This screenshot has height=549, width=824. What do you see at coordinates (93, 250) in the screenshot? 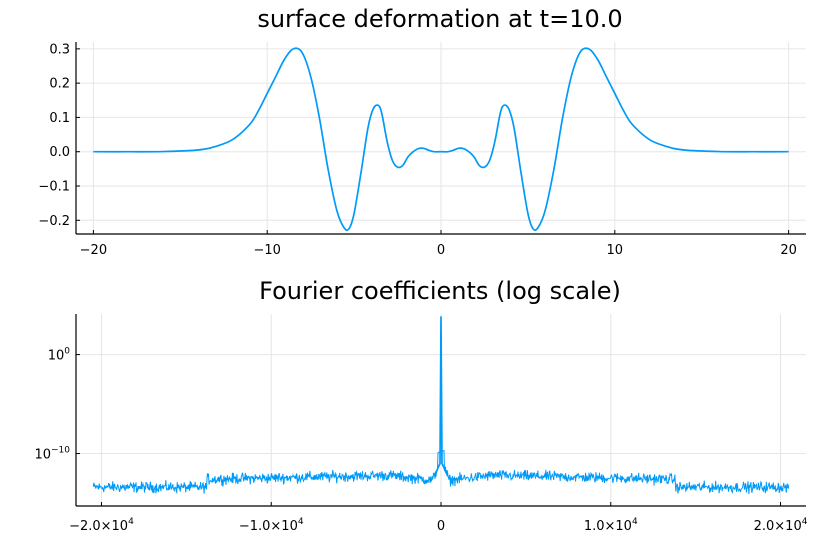
I see `chart1-x-tick-label: −20` at bounding box center [93, 250].